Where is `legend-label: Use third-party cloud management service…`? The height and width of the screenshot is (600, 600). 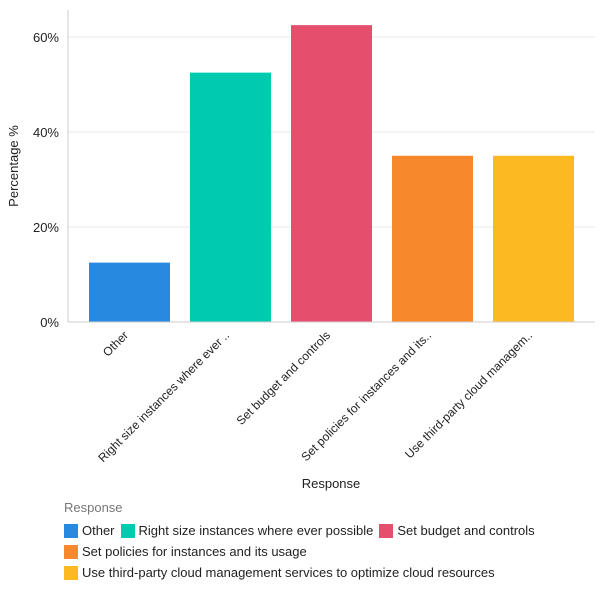 legend-label: Use third-party cloud management service… is located at coordinates (288, 572).